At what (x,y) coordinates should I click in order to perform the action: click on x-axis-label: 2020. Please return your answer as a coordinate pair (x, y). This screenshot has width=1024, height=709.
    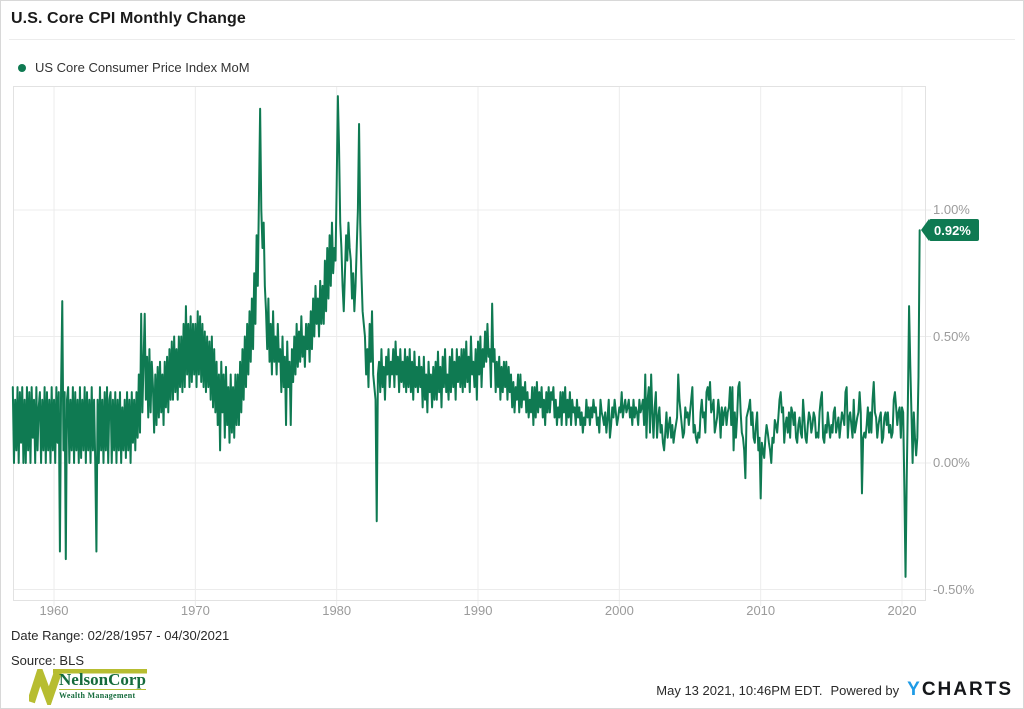
    Looking at the image, I should click on (902, 610).